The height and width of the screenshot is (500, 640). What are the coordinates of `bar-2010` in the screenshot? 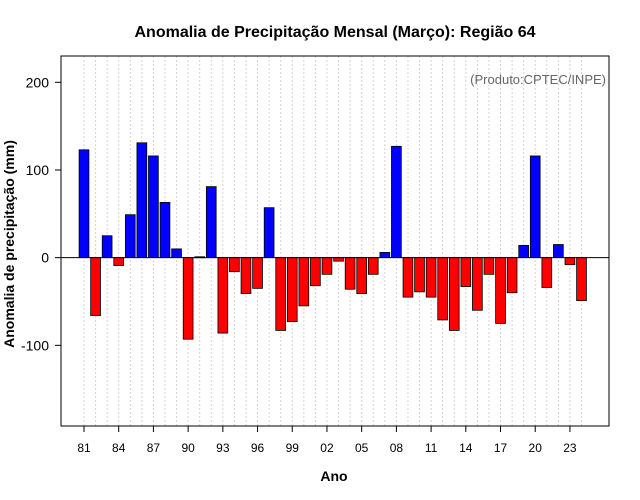 It's located at (419, 275).